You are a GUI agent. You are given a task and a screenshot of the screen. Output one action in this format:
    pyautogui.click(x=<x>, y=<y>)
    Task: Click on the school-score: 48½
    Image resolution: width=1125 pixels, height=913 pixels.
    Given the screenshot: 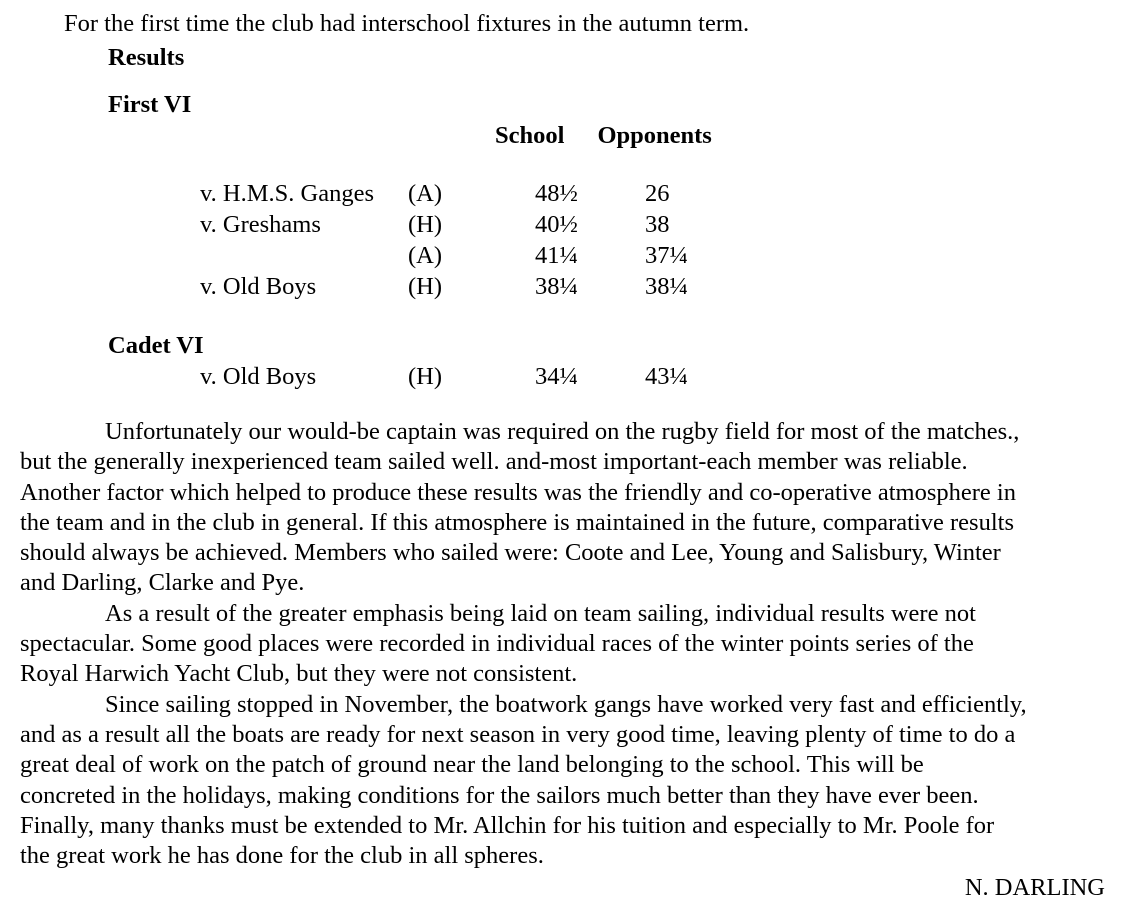 What is the action you would take?
    pyautogui.click(x=556, y=193)
    